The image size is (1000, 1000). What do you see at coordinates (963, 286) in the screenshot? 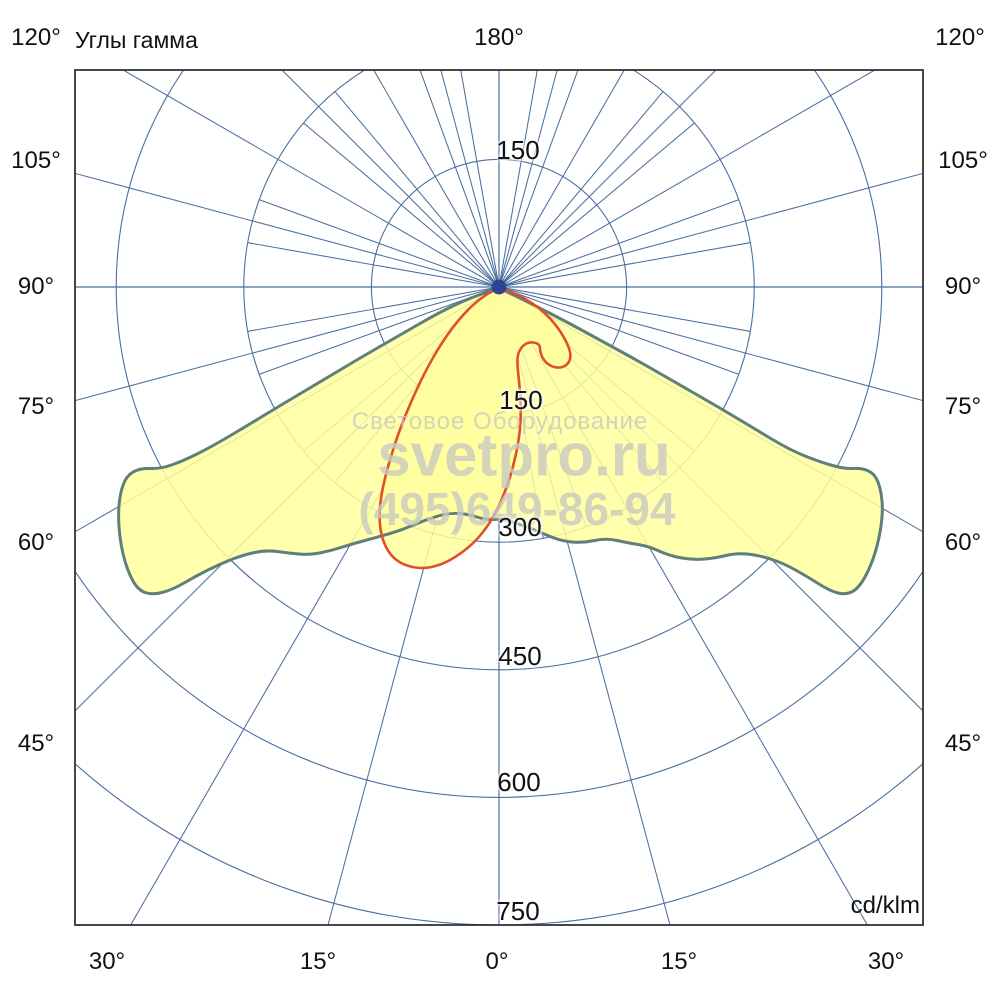
I see `gamma-label-right: 90°` at bounding box center [963, 286].